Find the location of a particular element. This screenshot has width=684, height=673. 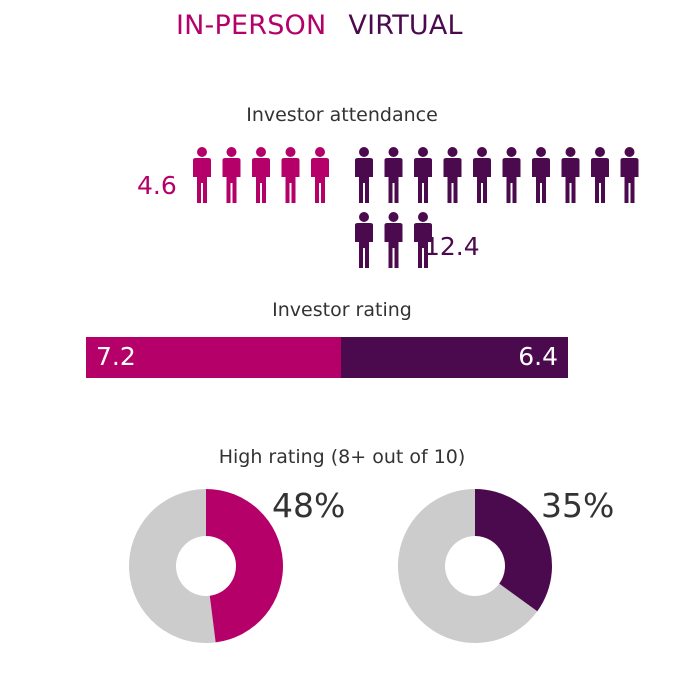

rating-bar-virtual: 6.4 is located at coordinates (454, 357).